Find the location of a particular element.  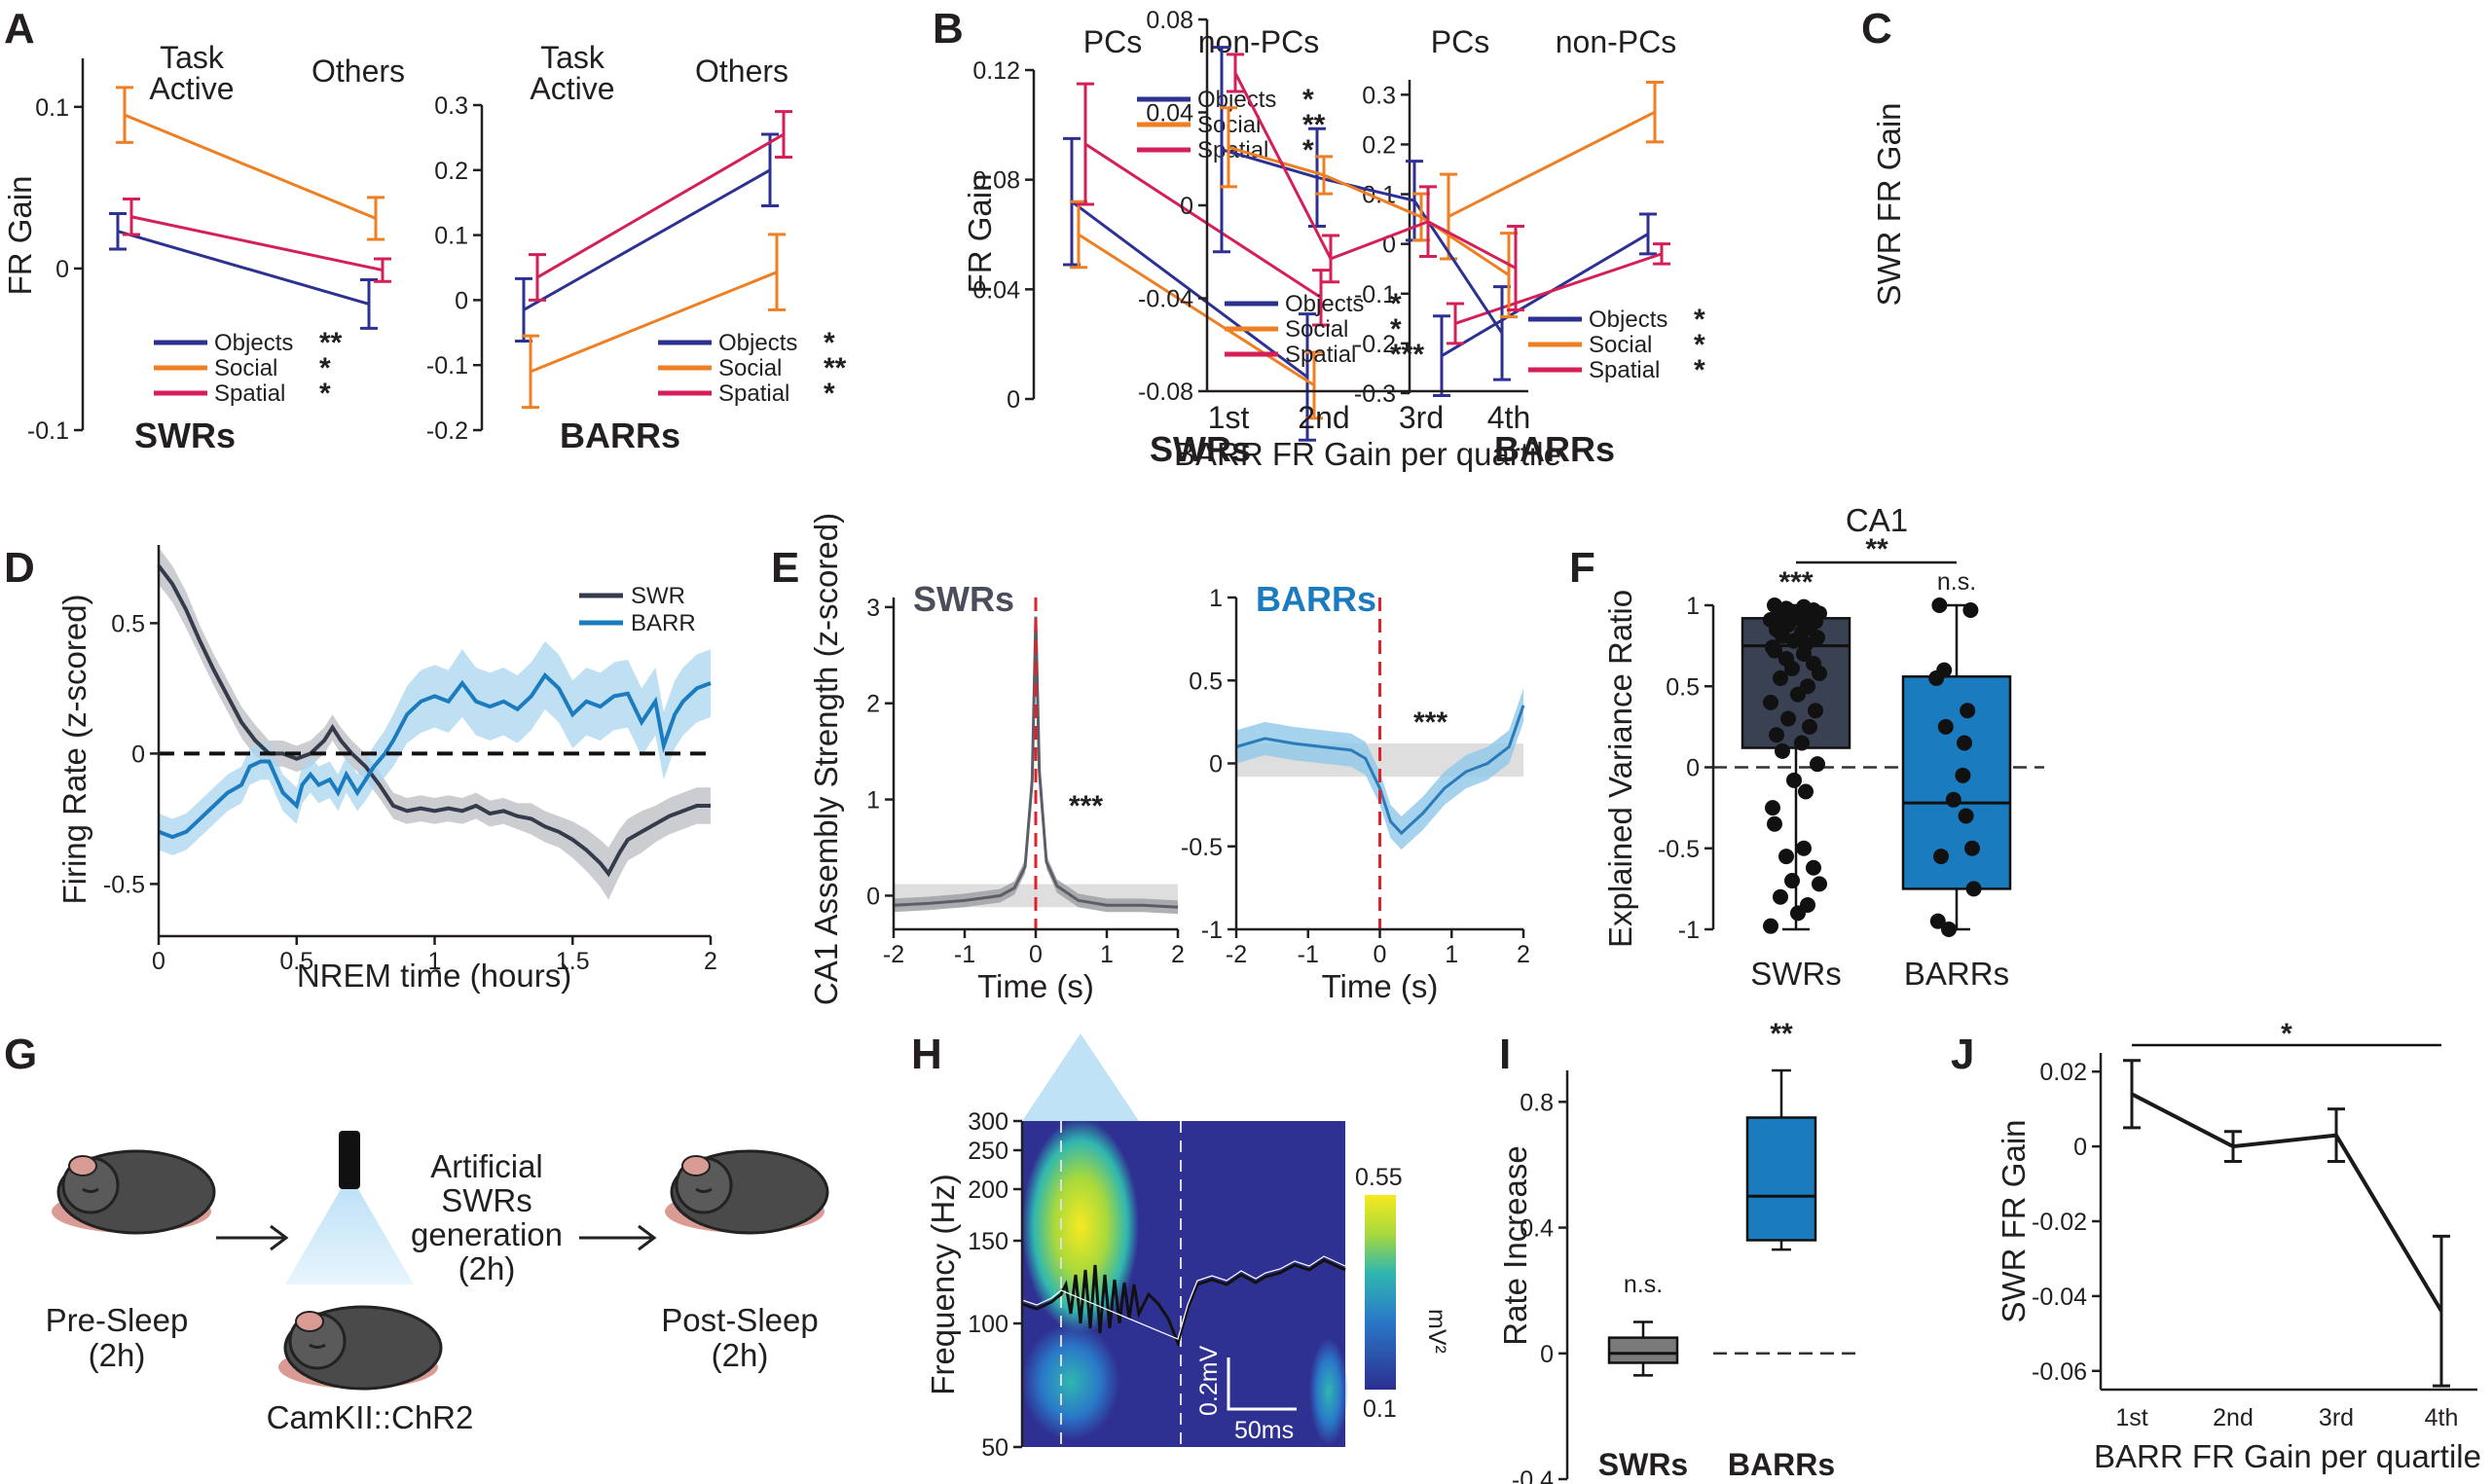

panel-f-stars-barr: n.s. is located at coordinates (1956, 582).